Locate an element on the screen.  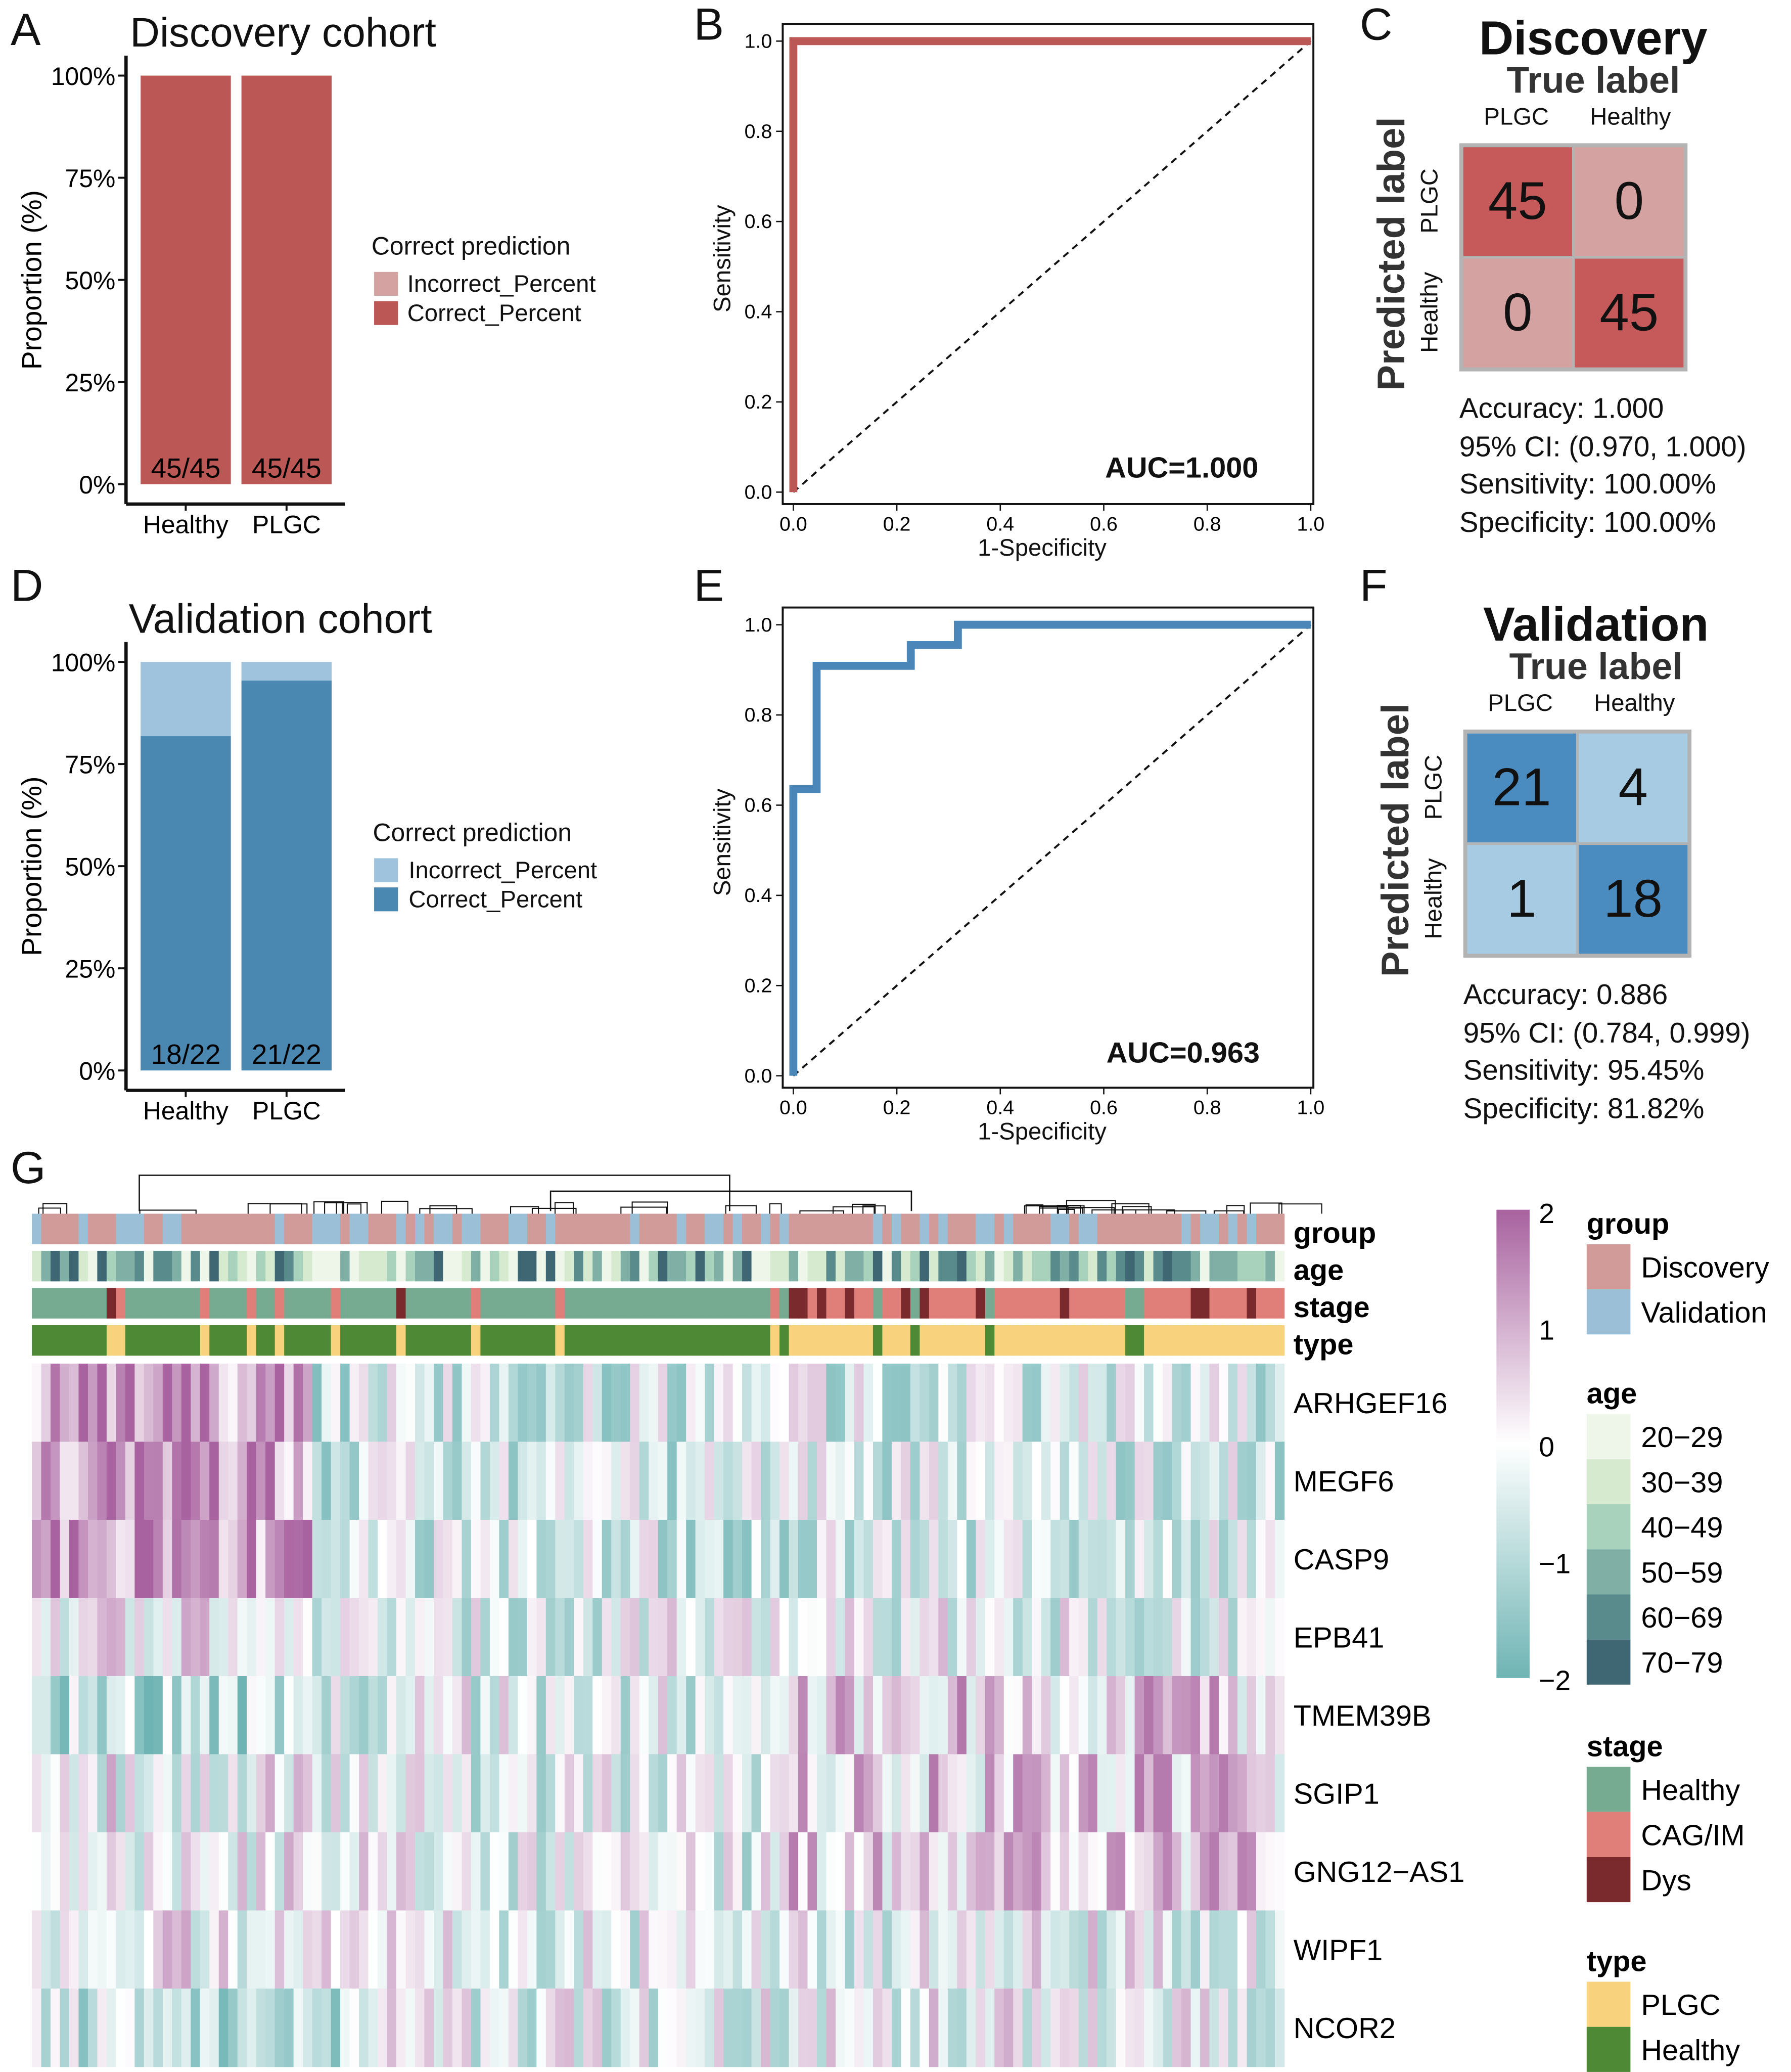
bar-correct is located at coordinates (186, 279).